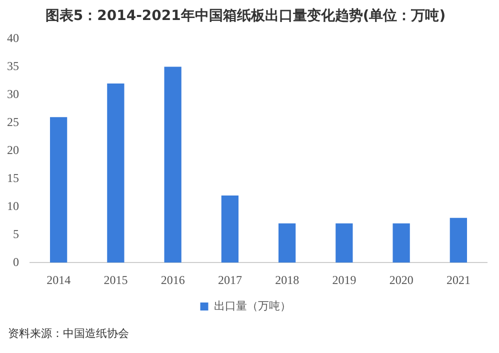 The width and height of the screenshot is (499, 353). What do you see at coordinates (172, 279) in the screenshot?
I see `x-tick-label: 2016` at bounding box center [172, 279].